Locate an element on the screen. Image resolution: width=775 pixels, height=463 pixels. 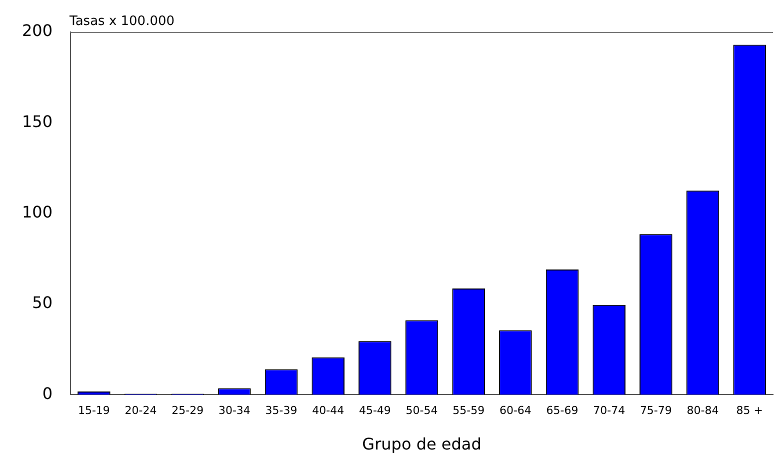
x-tick-label: 75-79 is located at coordinates (656, 411).